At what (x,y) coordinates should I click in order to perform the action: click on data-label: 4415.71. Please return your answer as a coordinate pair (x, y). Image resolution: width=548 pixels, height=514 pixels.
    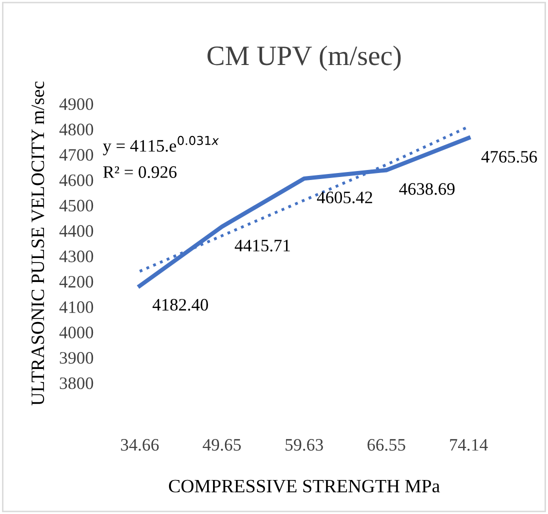
    Looking at the image, I should click on (262, 246).